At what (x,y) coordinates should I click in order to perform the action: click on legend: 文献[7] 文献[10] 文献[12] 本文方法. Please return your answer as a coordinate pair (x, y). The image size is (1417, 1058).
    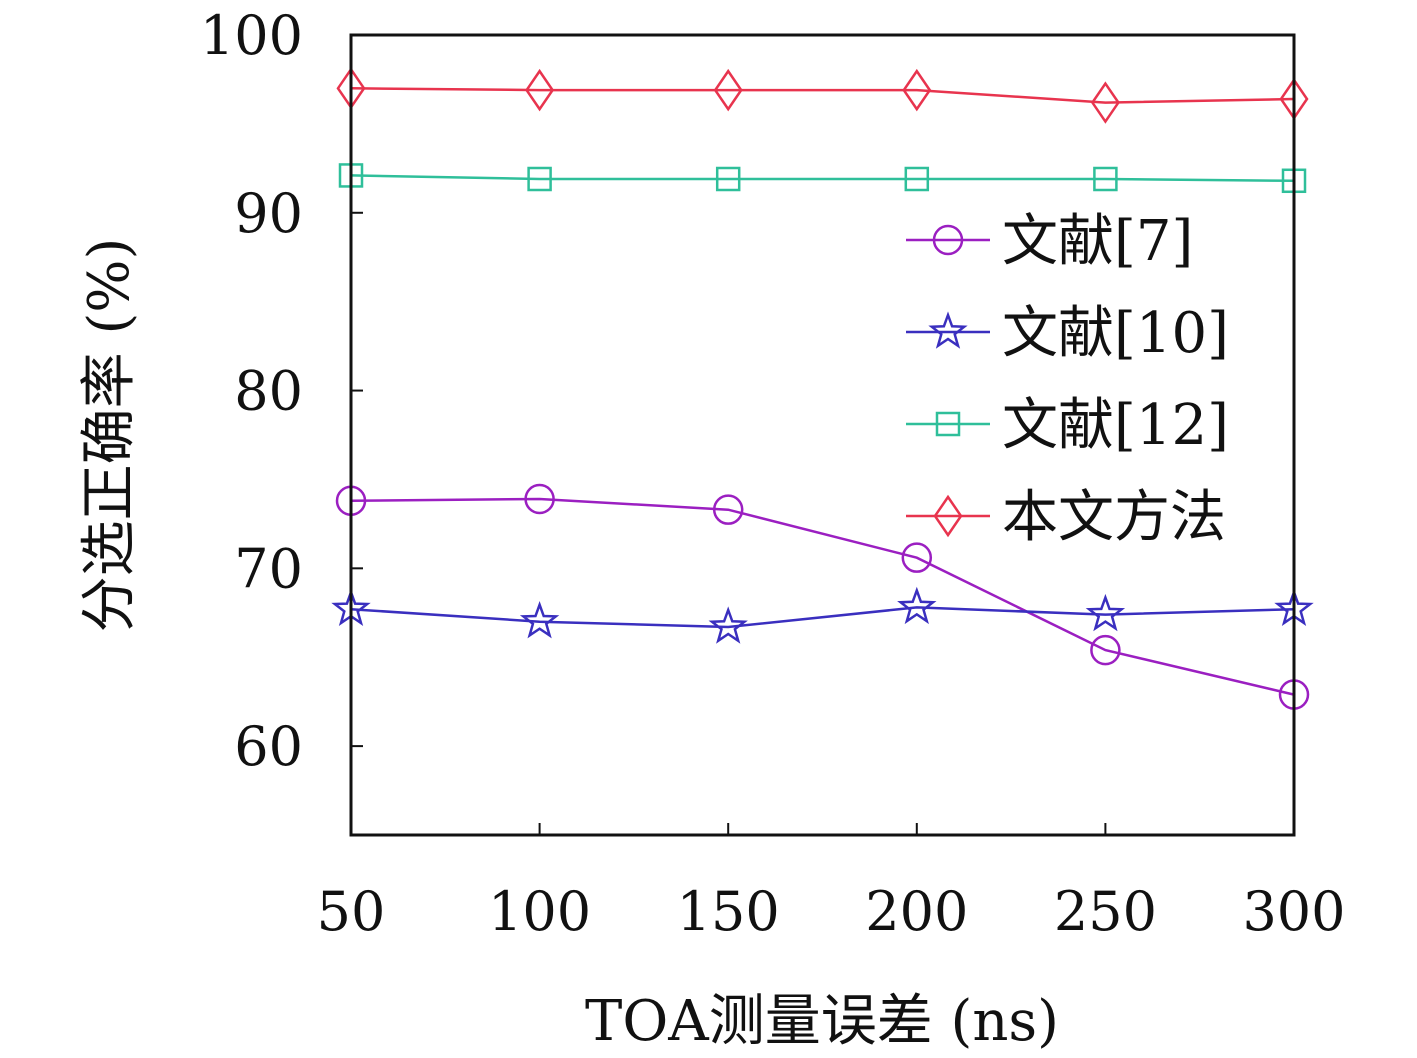
    Looking at the image, I should click on (1067, 379).